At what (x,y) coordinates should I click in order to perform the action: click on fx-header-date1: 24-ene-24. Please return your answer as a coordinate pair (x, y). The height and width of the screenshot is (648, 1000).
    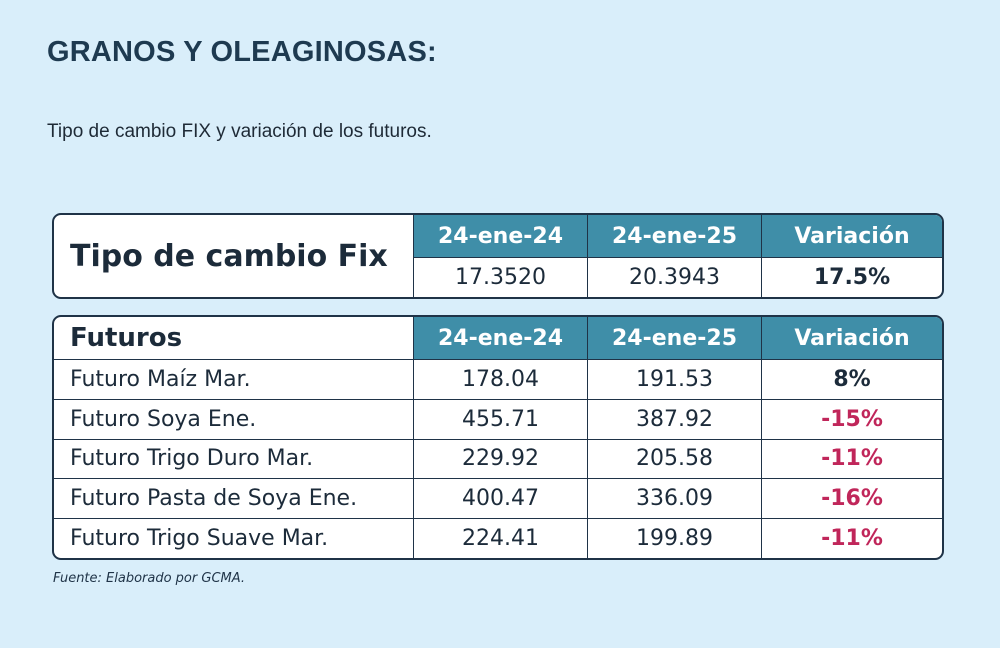
    Looking at the image, I should click on (501, 236).